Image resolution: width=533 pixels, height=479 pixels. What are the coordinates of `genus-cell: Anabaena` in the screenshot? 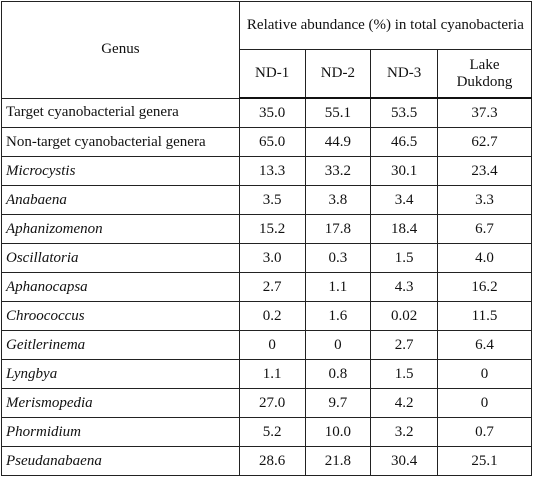 It's located at (120, 200).